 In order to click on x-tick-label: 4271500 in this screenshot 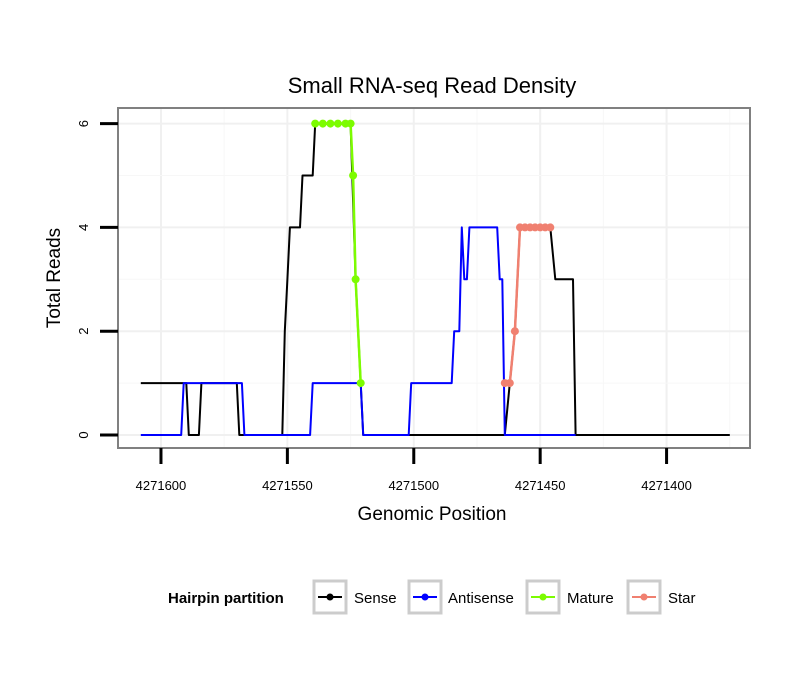, I will do `click(413, 485)`.